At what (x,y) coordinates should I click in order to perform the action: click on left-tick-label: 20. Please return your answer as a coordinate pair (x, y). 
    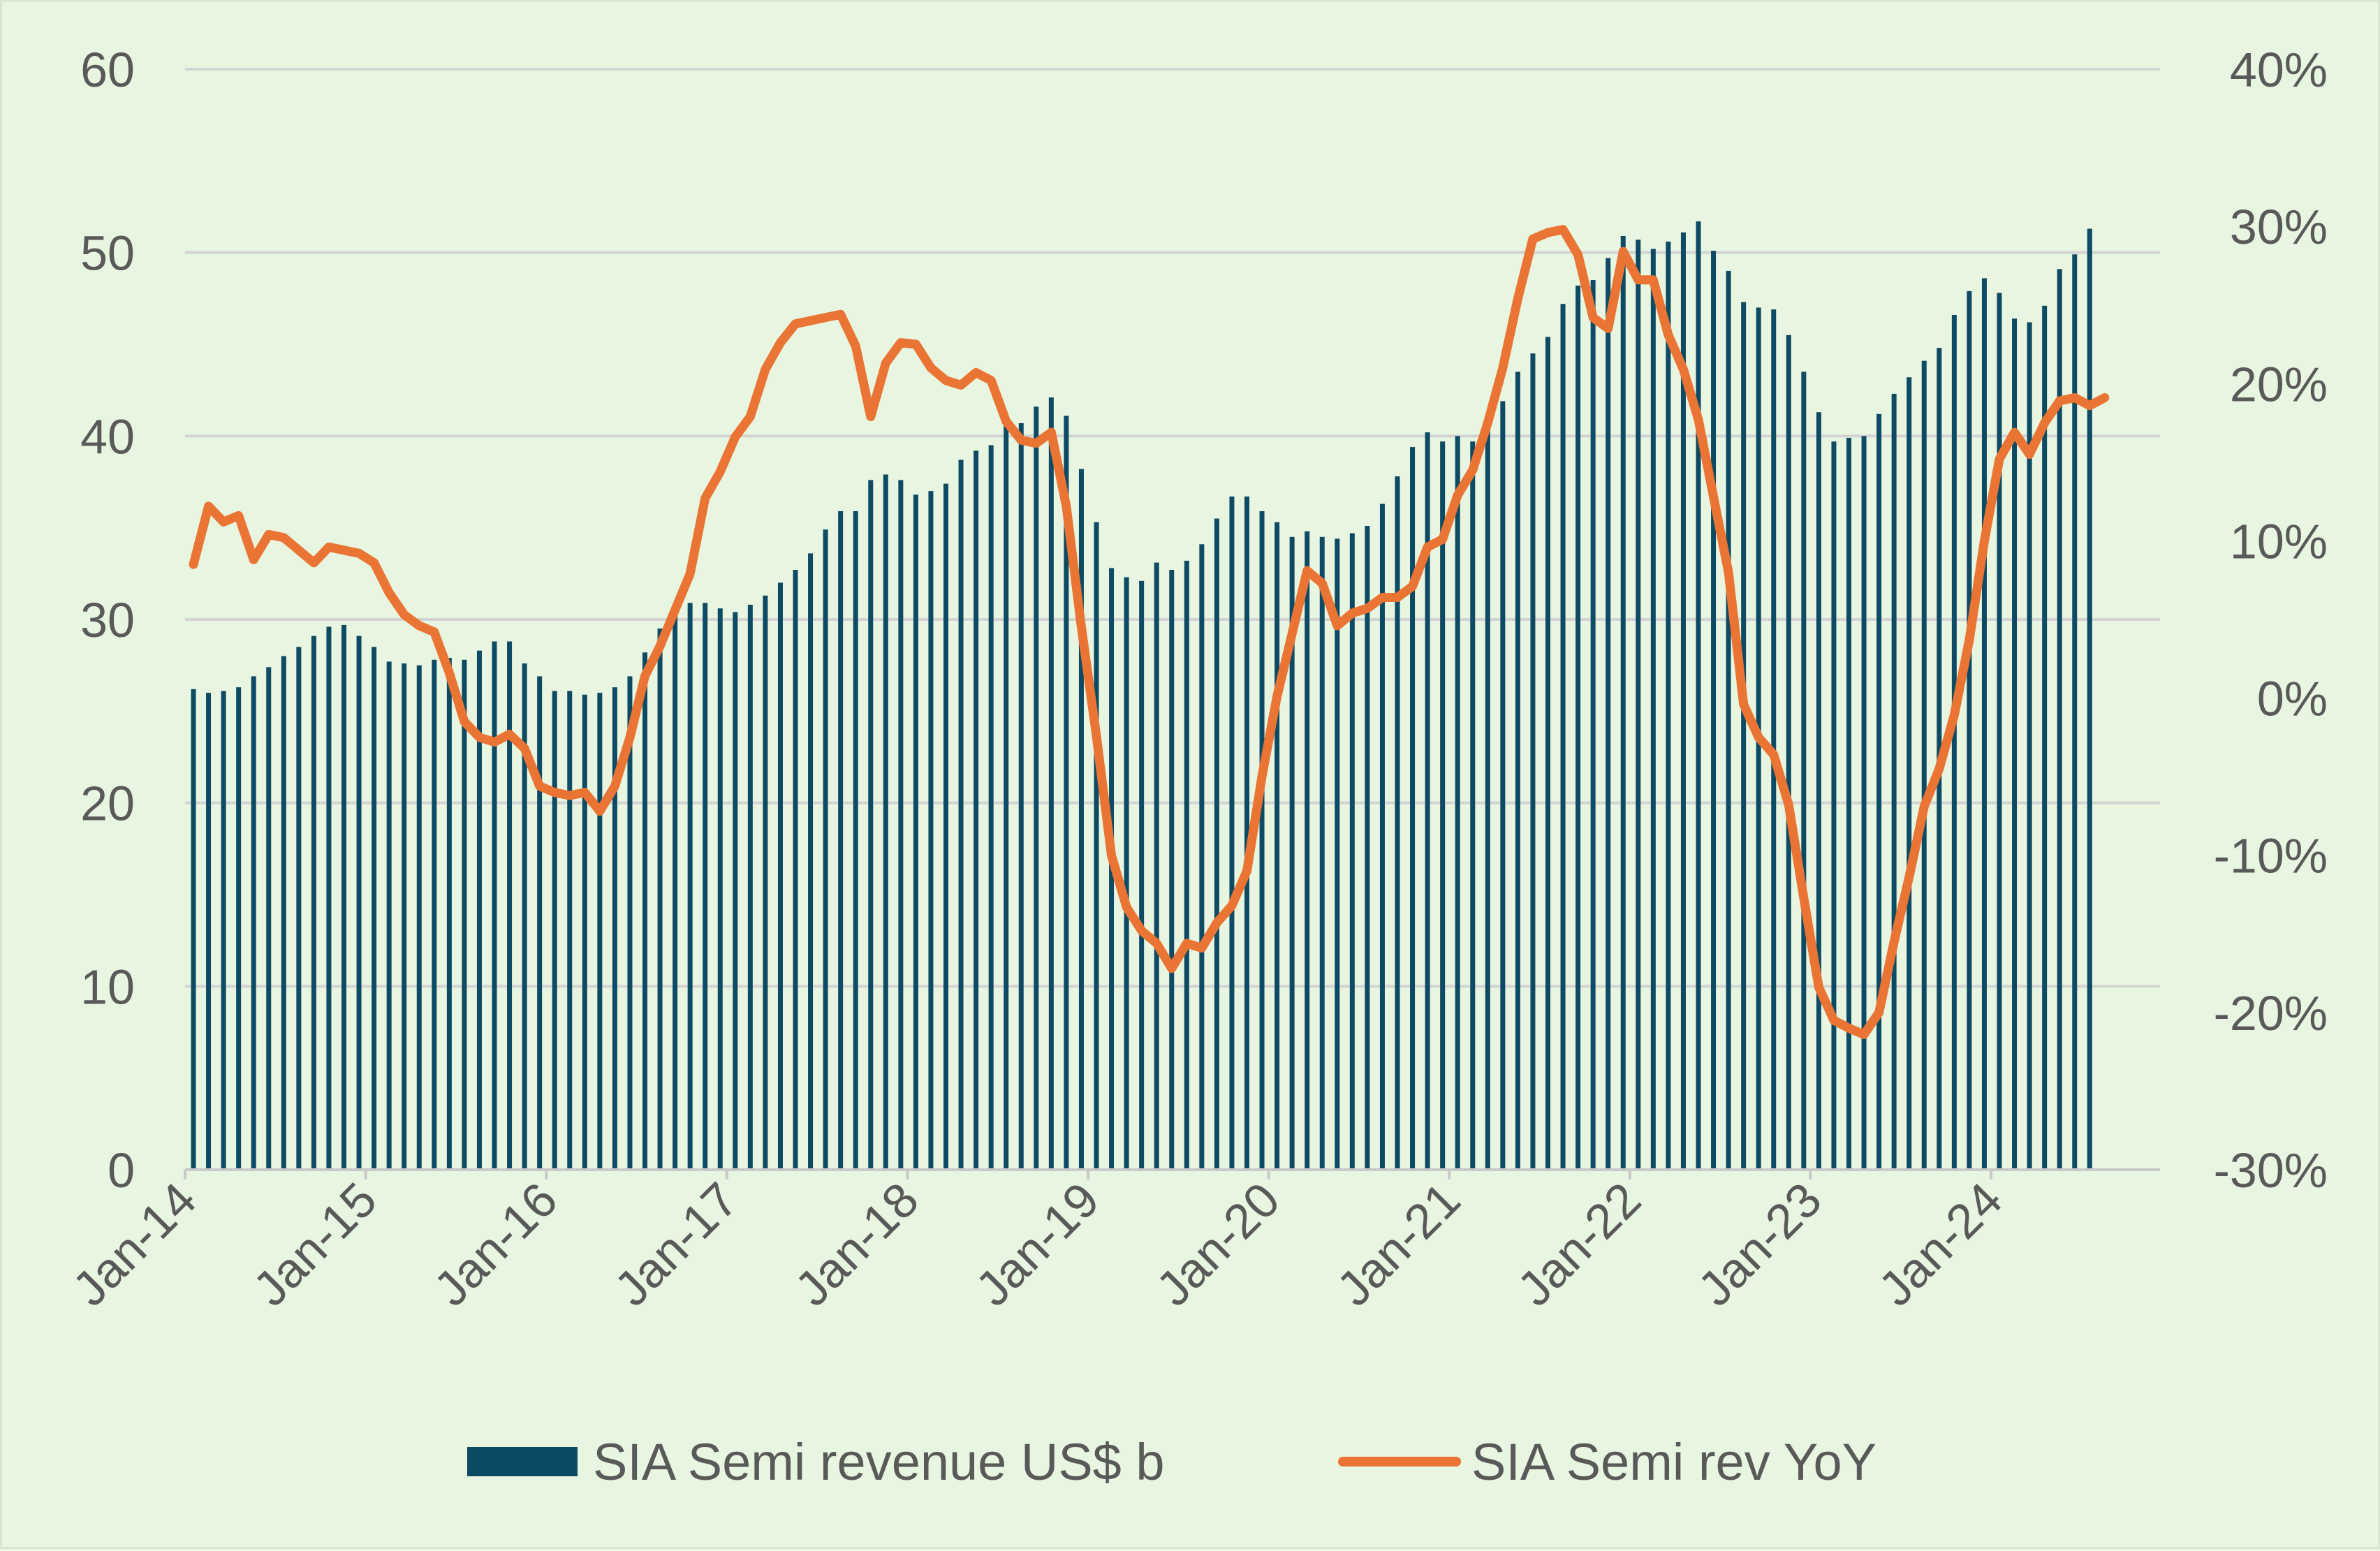
    Looking at the image, I should click on (107, 804).